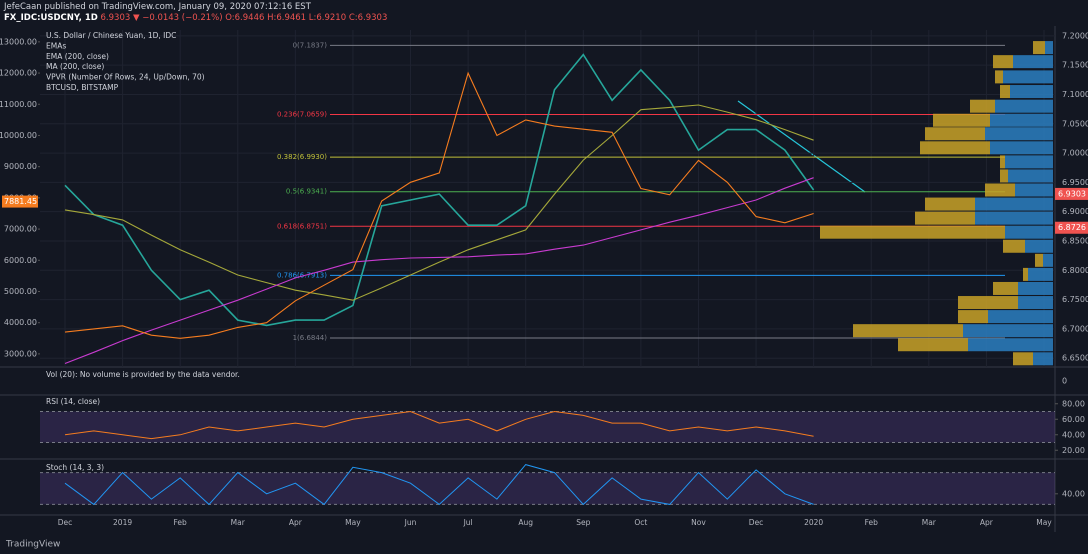  Describe the element at coordinates (18, 135) in the screenshot. I see `y2-tick-label: 10000.00` at that location.